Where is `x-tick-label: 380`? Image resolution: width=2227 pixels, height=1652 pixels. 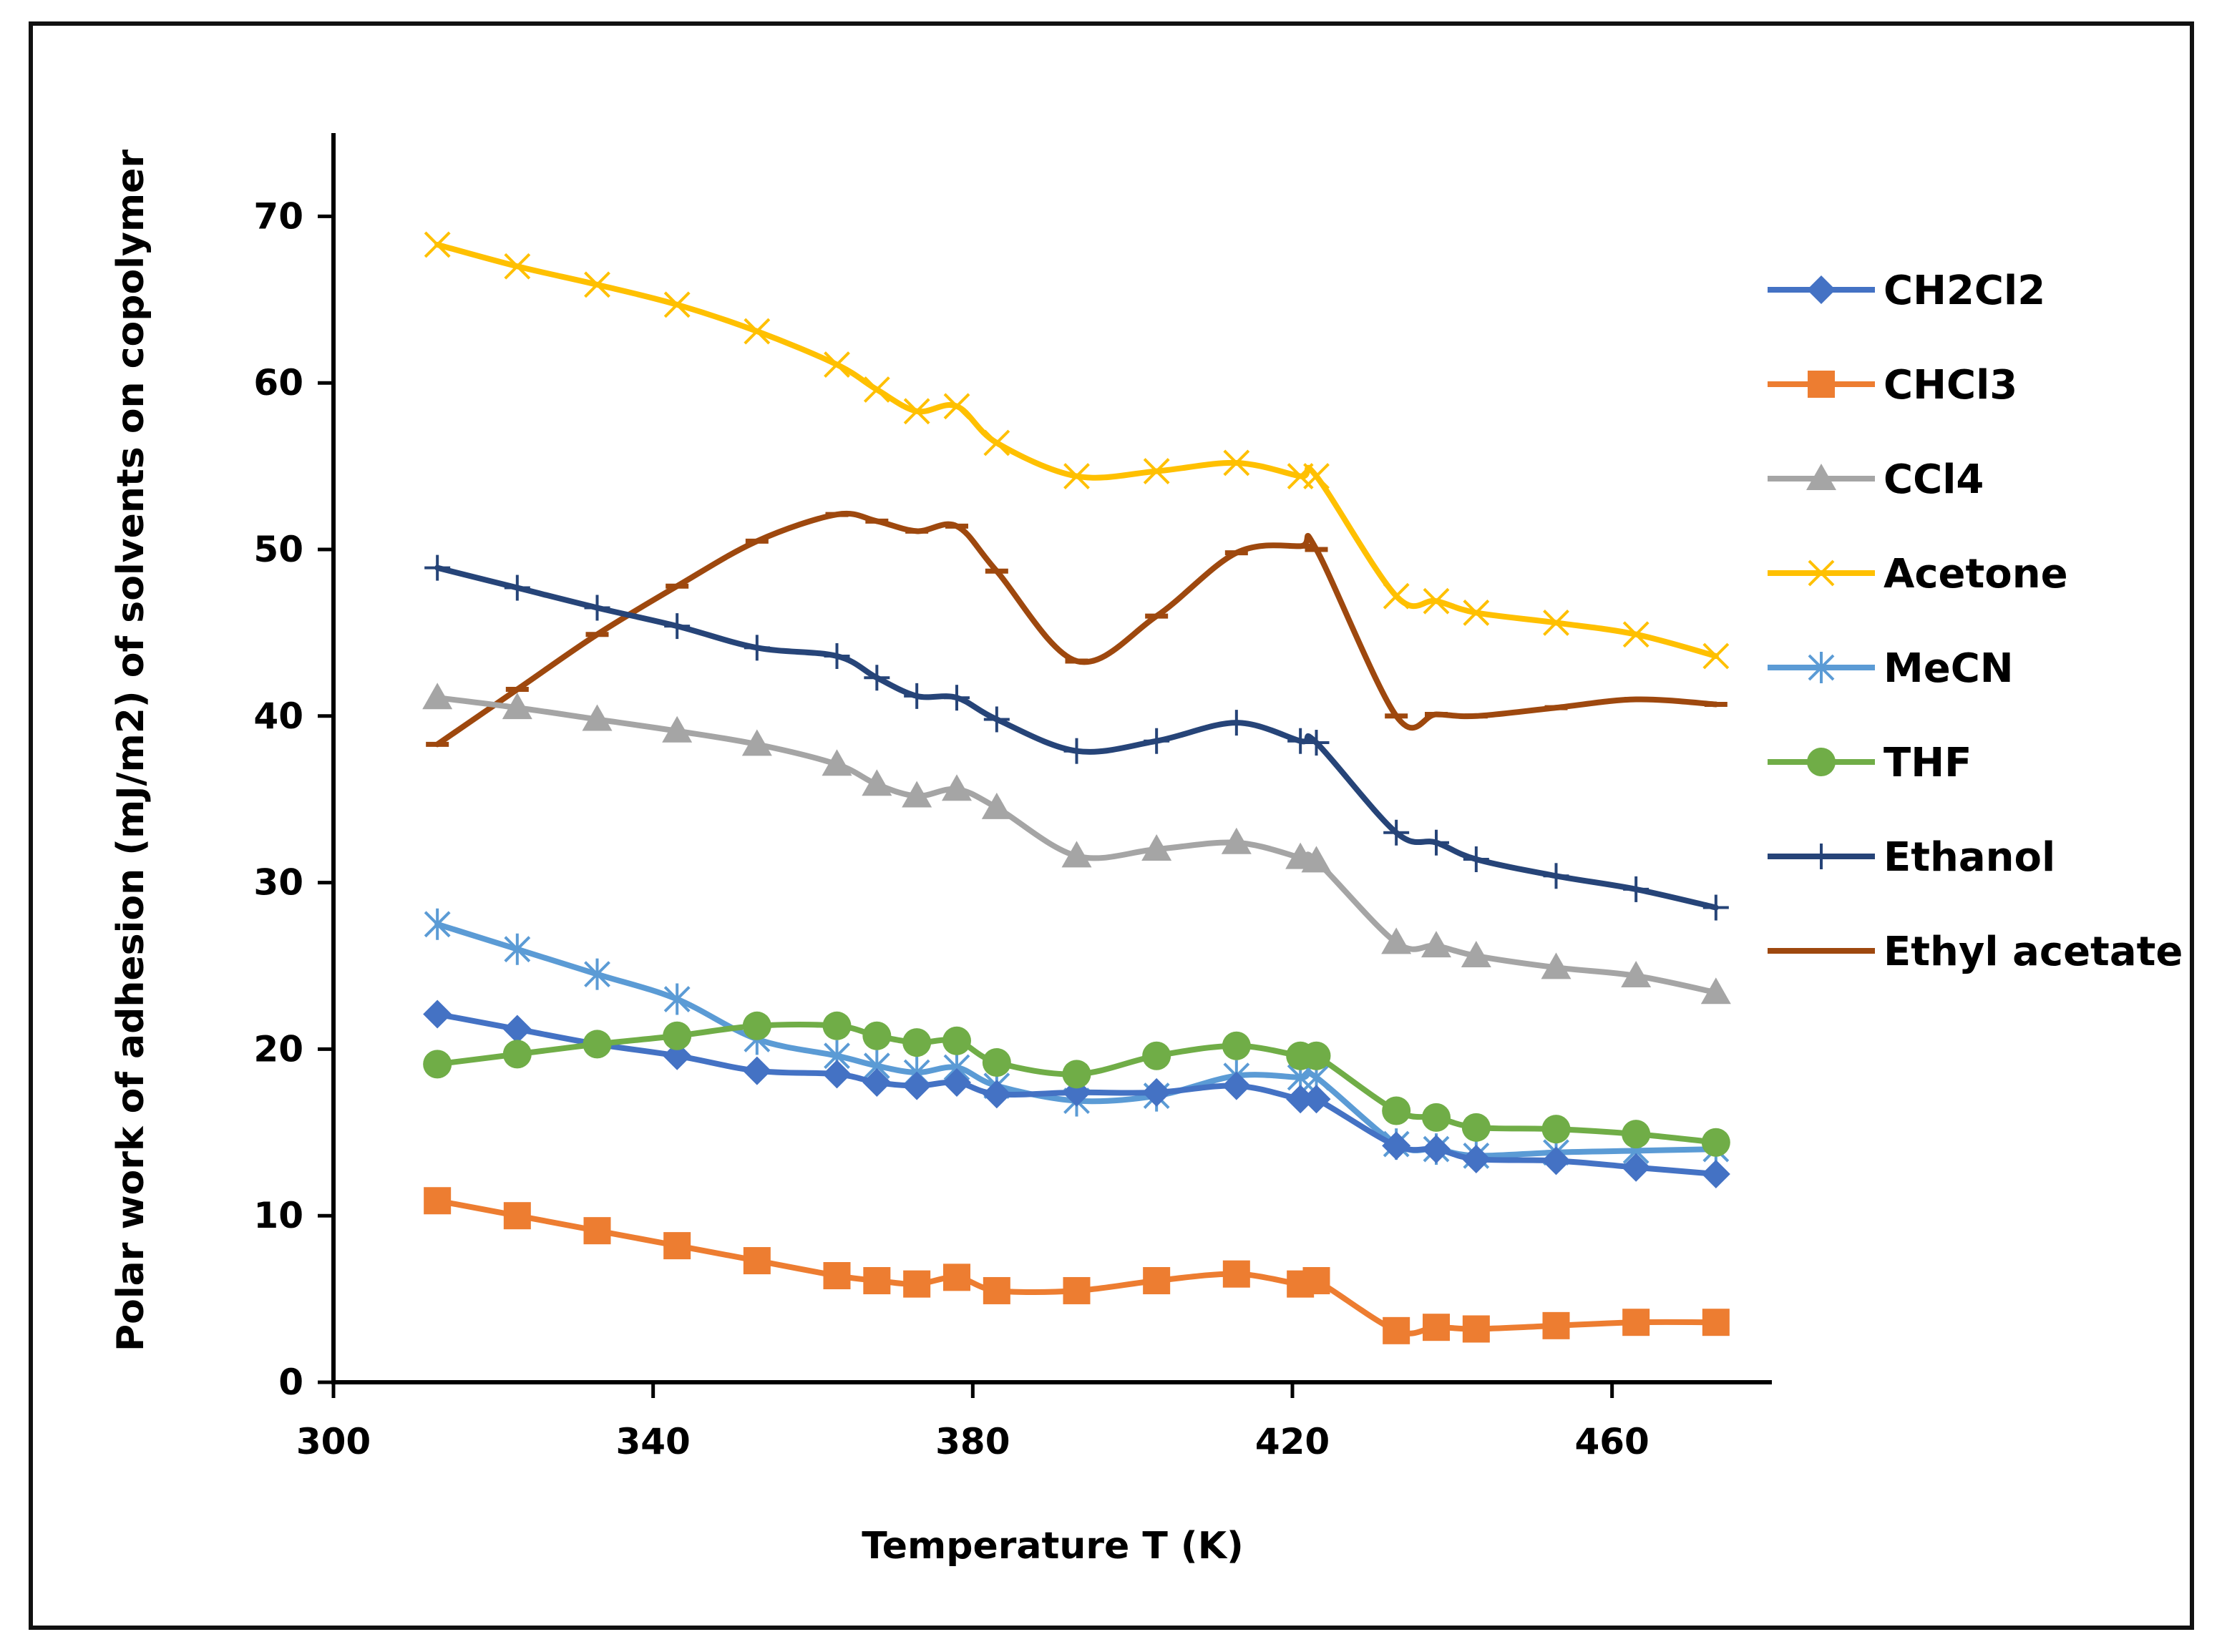 x-tick-label: 380 is located at coordinates (972, 1441).